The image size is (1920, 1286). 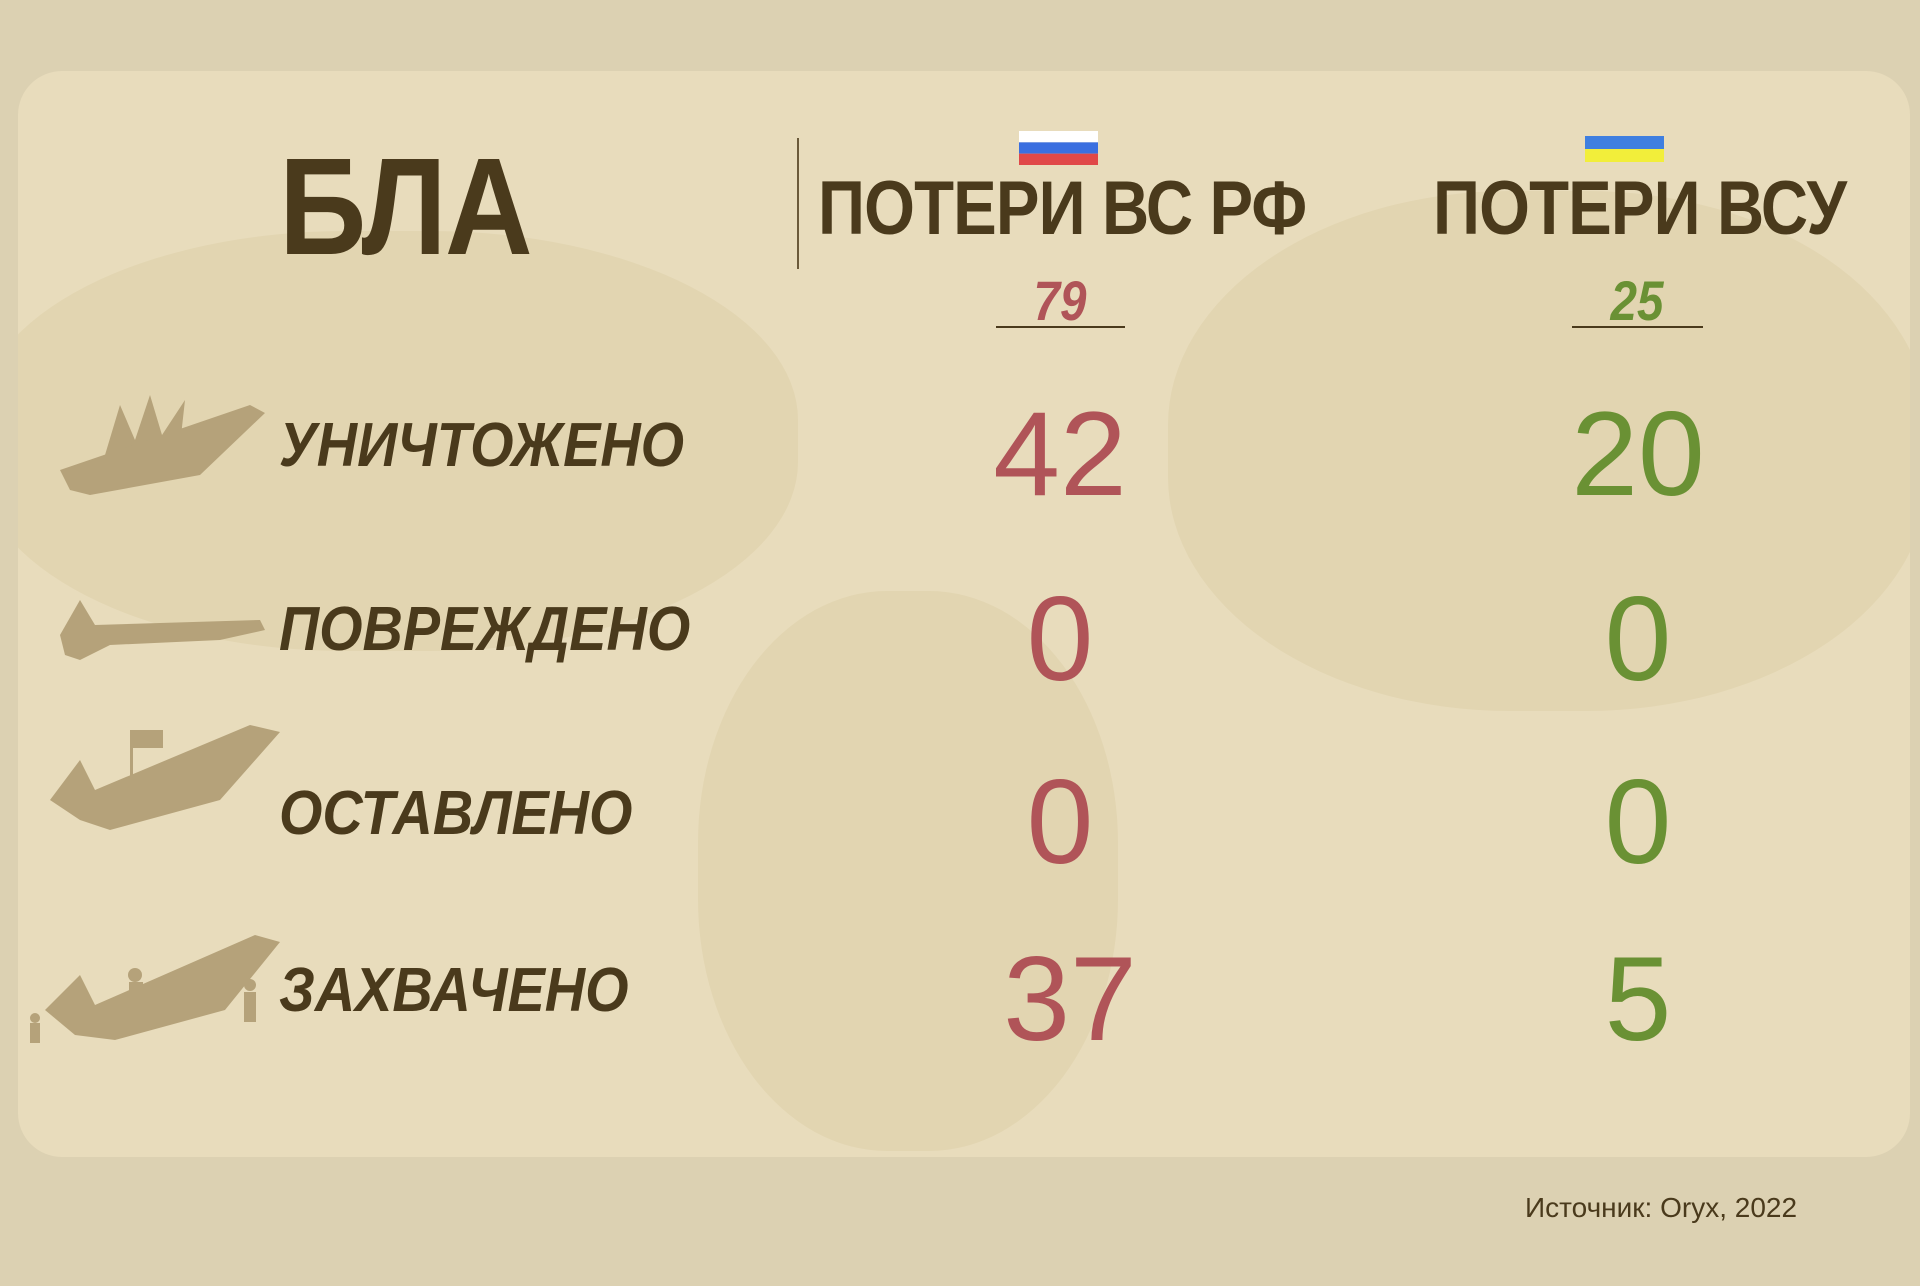 I want to click on damaged-drone-icon, so click(x=162, y=630).